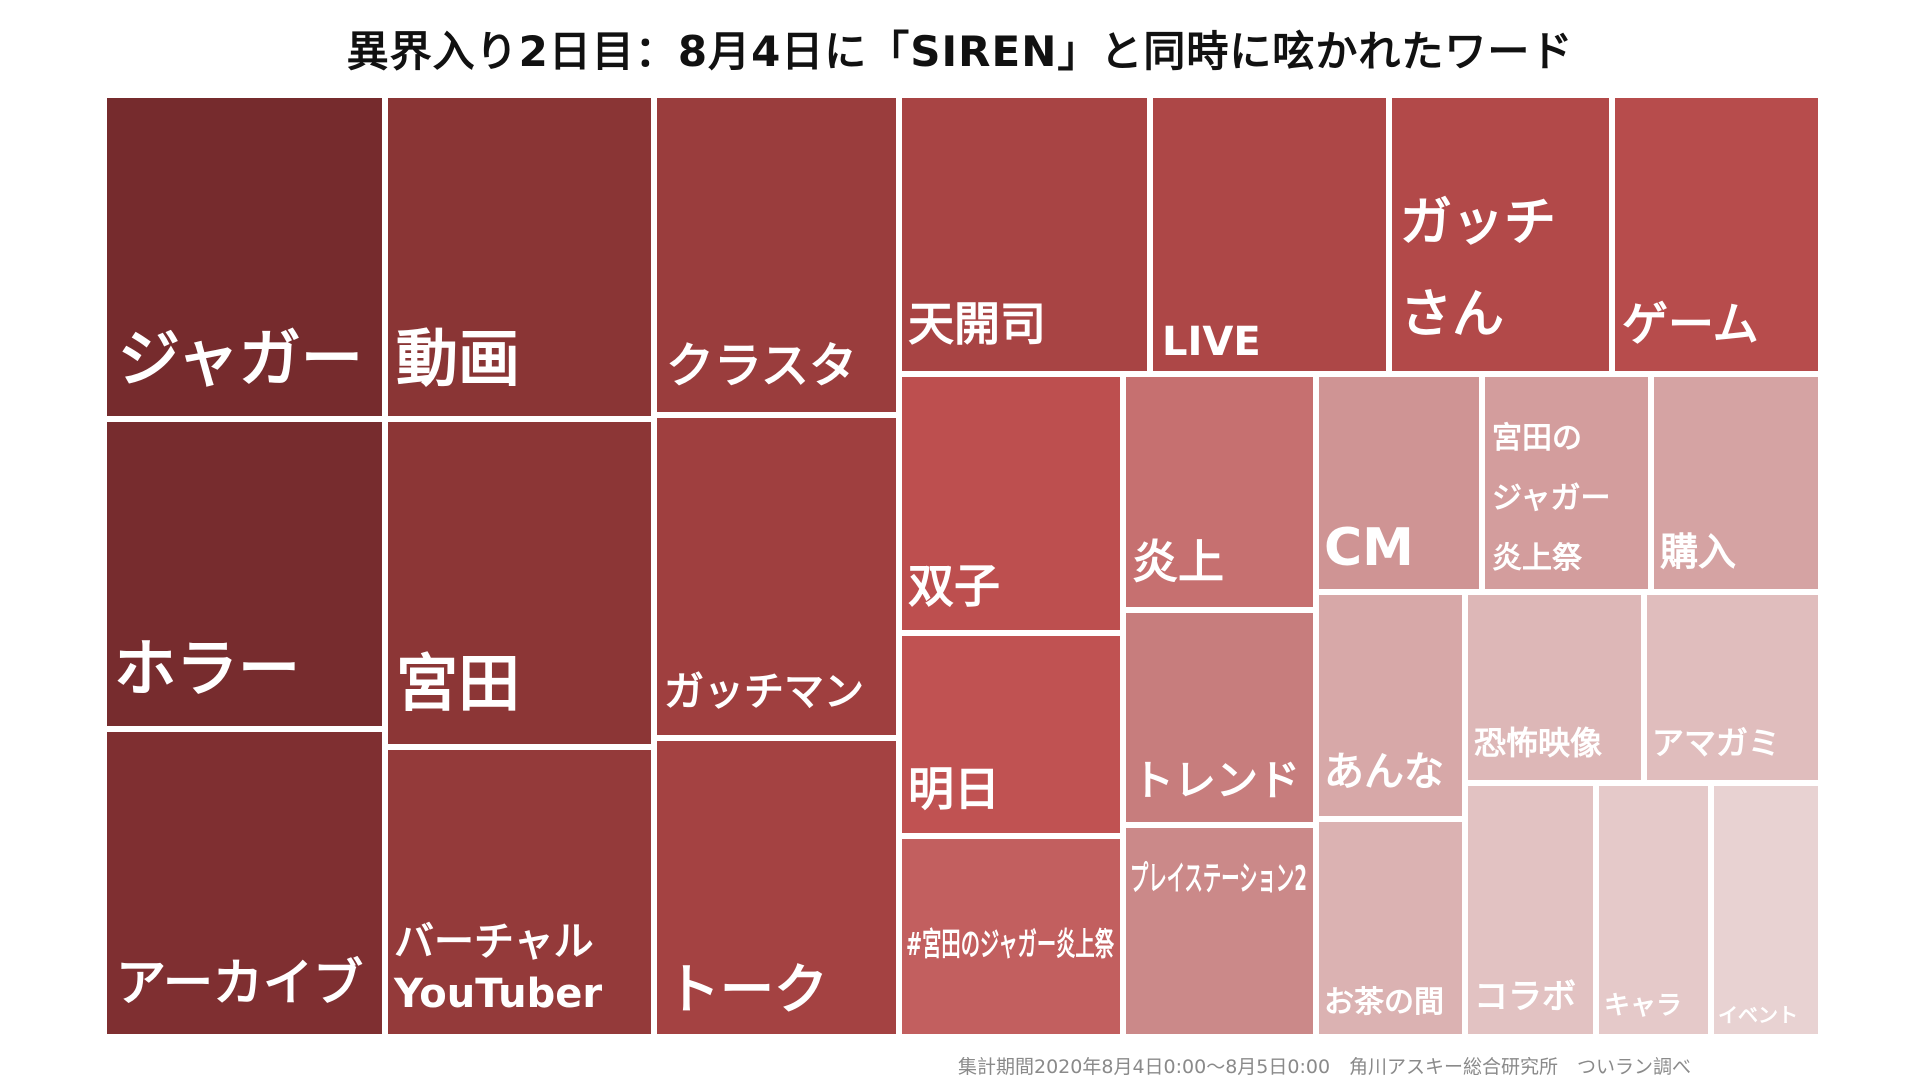  What do you see at coordinates (1384, 772) in the screenshot?
I see `treemap-tile-label: あんな` at bounding box center [1384, 772].